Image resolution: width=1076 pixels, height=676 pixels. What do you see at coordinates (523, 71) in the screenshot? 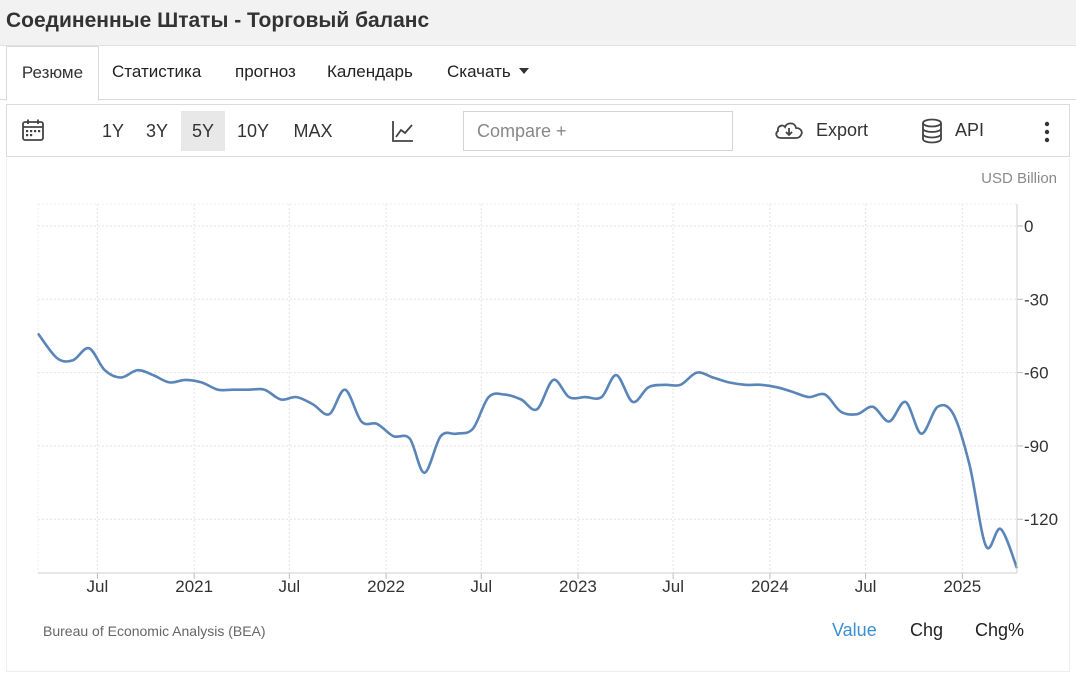
I see `caret-down-icon` at bounding box center [523, 71].